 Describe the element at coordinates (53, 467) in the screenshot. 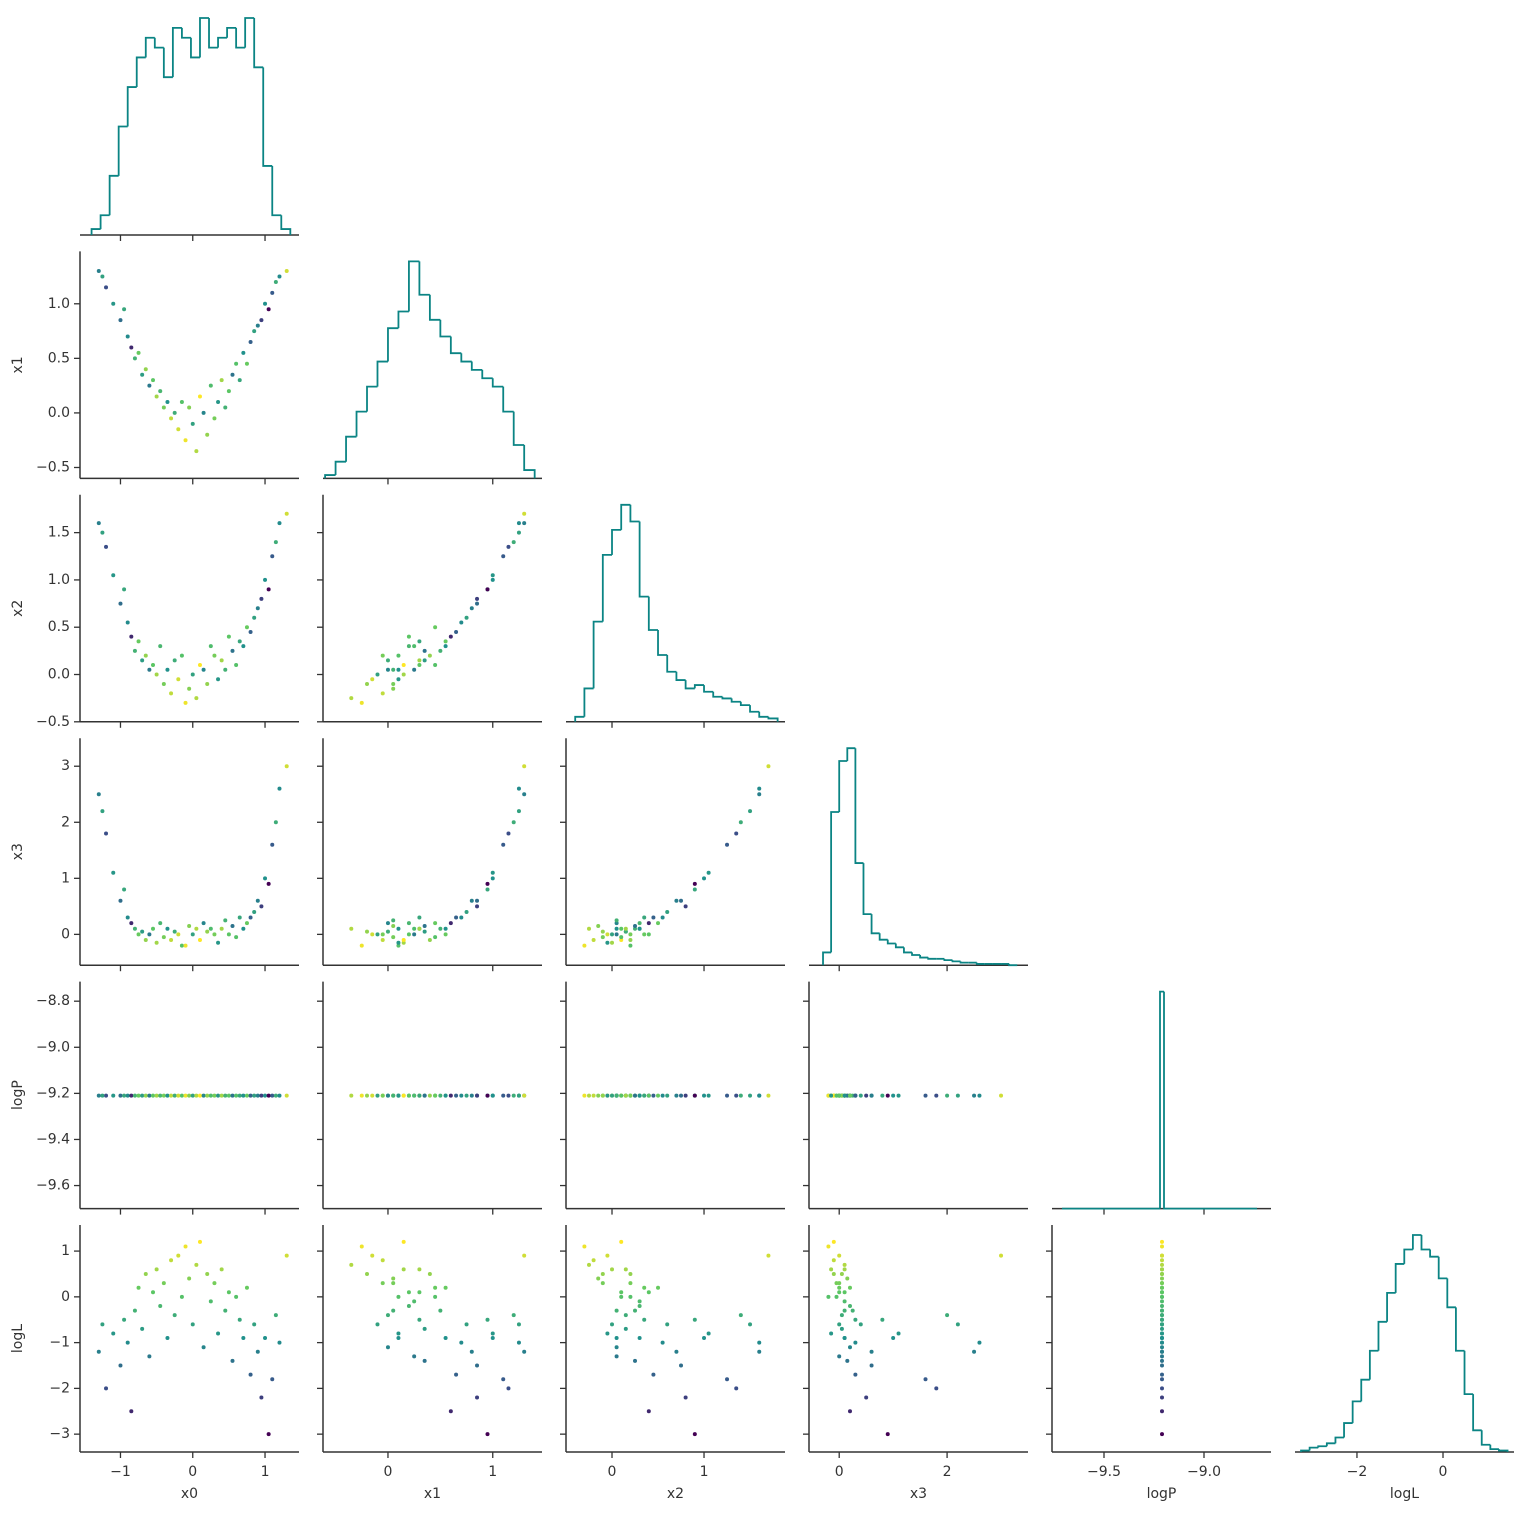

I see `y-tick-label: −0.5` at that location.